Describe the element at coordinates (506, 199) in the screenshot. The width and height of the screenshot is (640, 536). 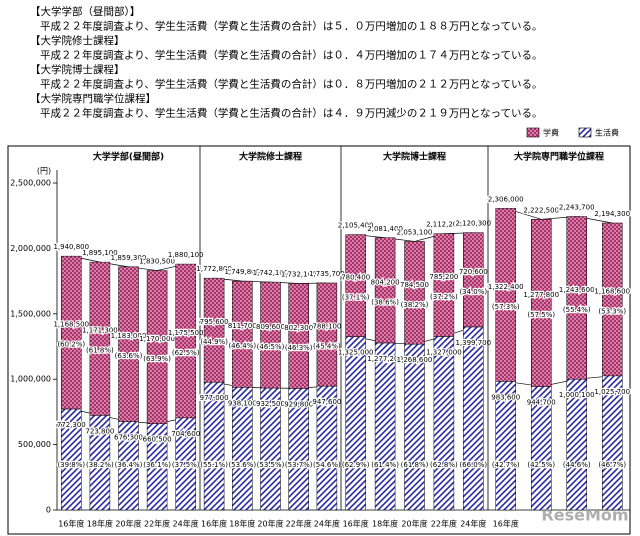
I see `total-label: 2,306,000` at that location.